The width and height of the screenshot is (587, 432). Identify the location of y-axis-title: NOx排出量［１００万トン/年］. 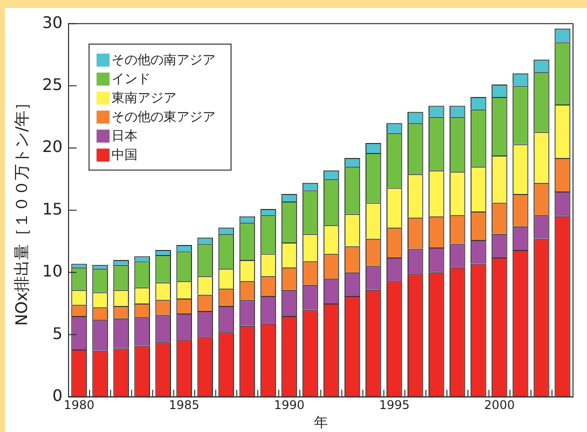
(21, 210).